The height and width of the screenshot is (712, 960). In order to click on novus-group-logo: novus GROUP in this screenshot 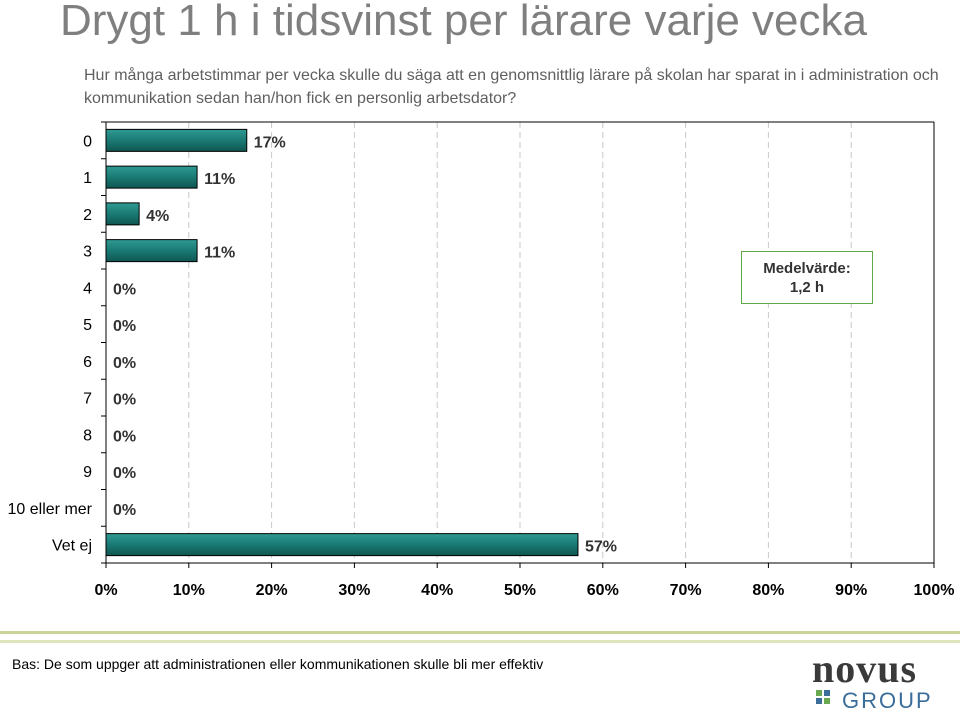, I will do `click(872, 680)`.